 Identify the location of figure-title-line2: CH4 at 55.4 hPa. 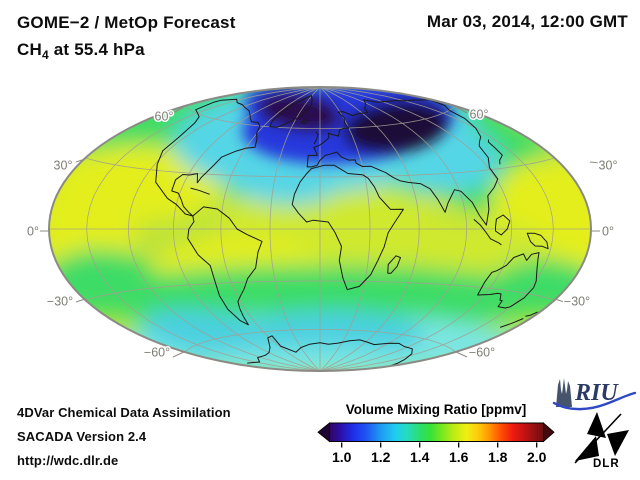
(126, 52).